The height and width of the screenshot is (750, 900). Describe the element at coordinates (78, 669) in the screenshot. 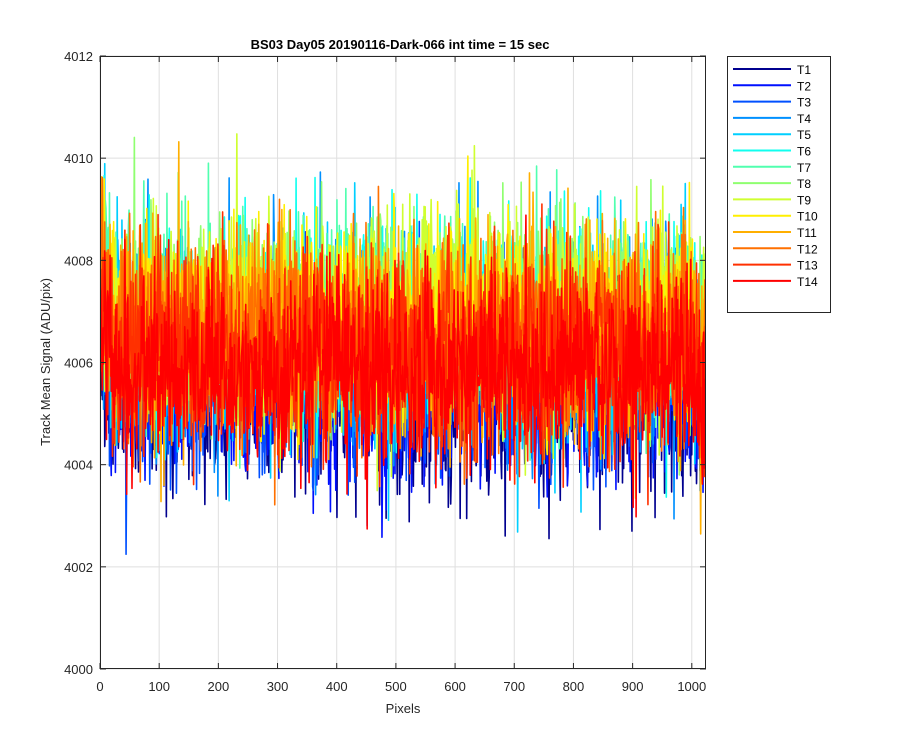

I see `y-tick-label: 4000` at that location.